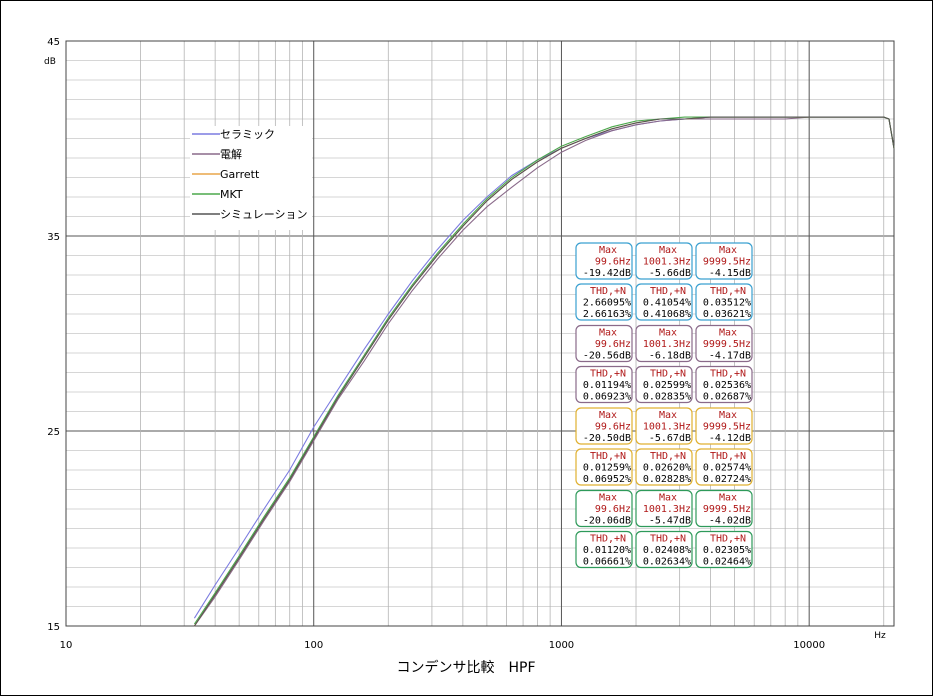 Image resolution: width=933 pixels, height=696 pixels. What do you see at coordinates (727, 562) in the screenshot?
I see `readout-value: 0.02464%` at bounding box center [727, 562].